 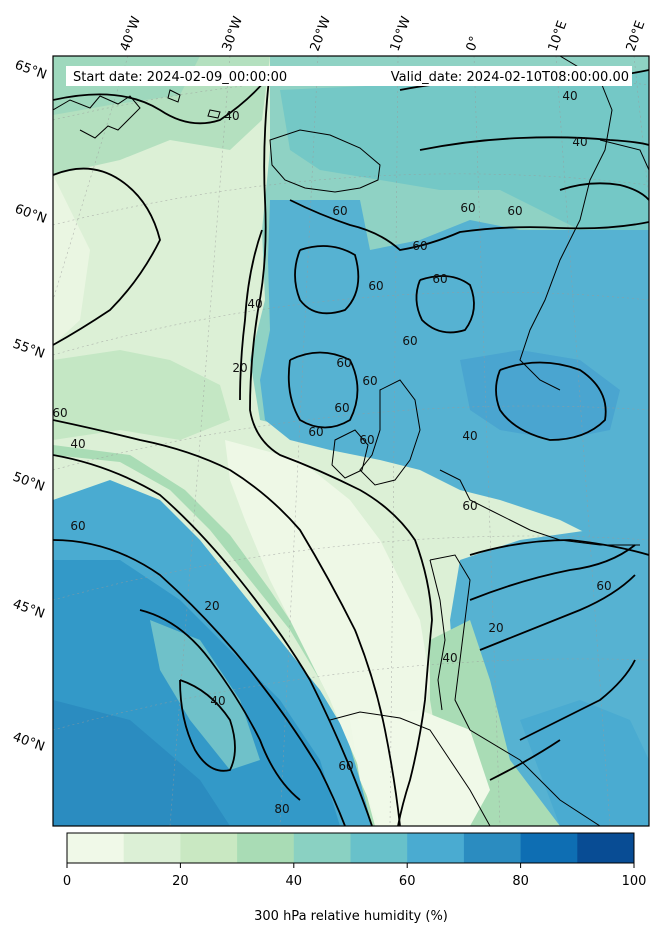 What do you see at coordinates (141, 395) in the screenshot?
I see `fill-zone-west` at bounding box center [141, 395].